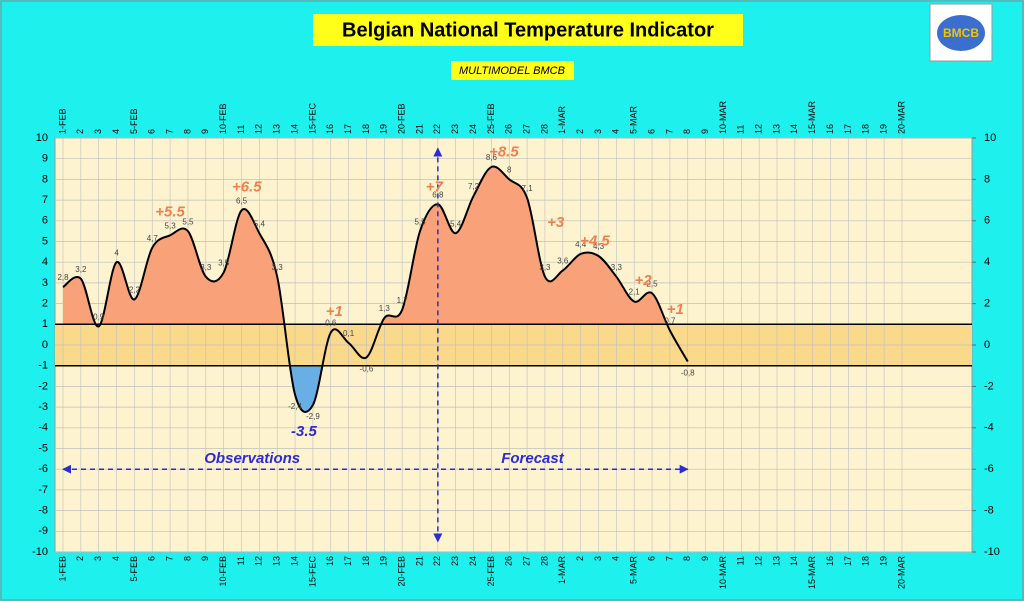 This screenshot has width=1024, height=601. What do you see at coordinates (901, 117) in the screenshot?
I see `x-tick-label-top: 20-MAR` at bounding box center [901, 117].